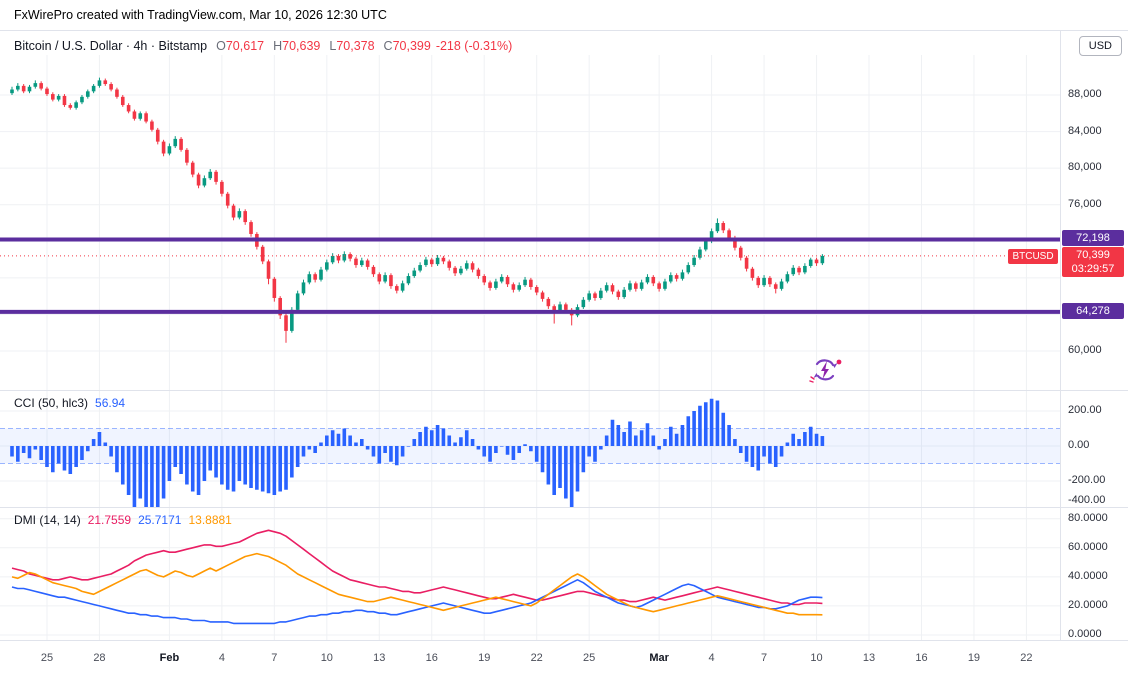  Describe the element at coordinates (1100, 46) in the screenshot. I see `currency-usd-button: USD` at that location.